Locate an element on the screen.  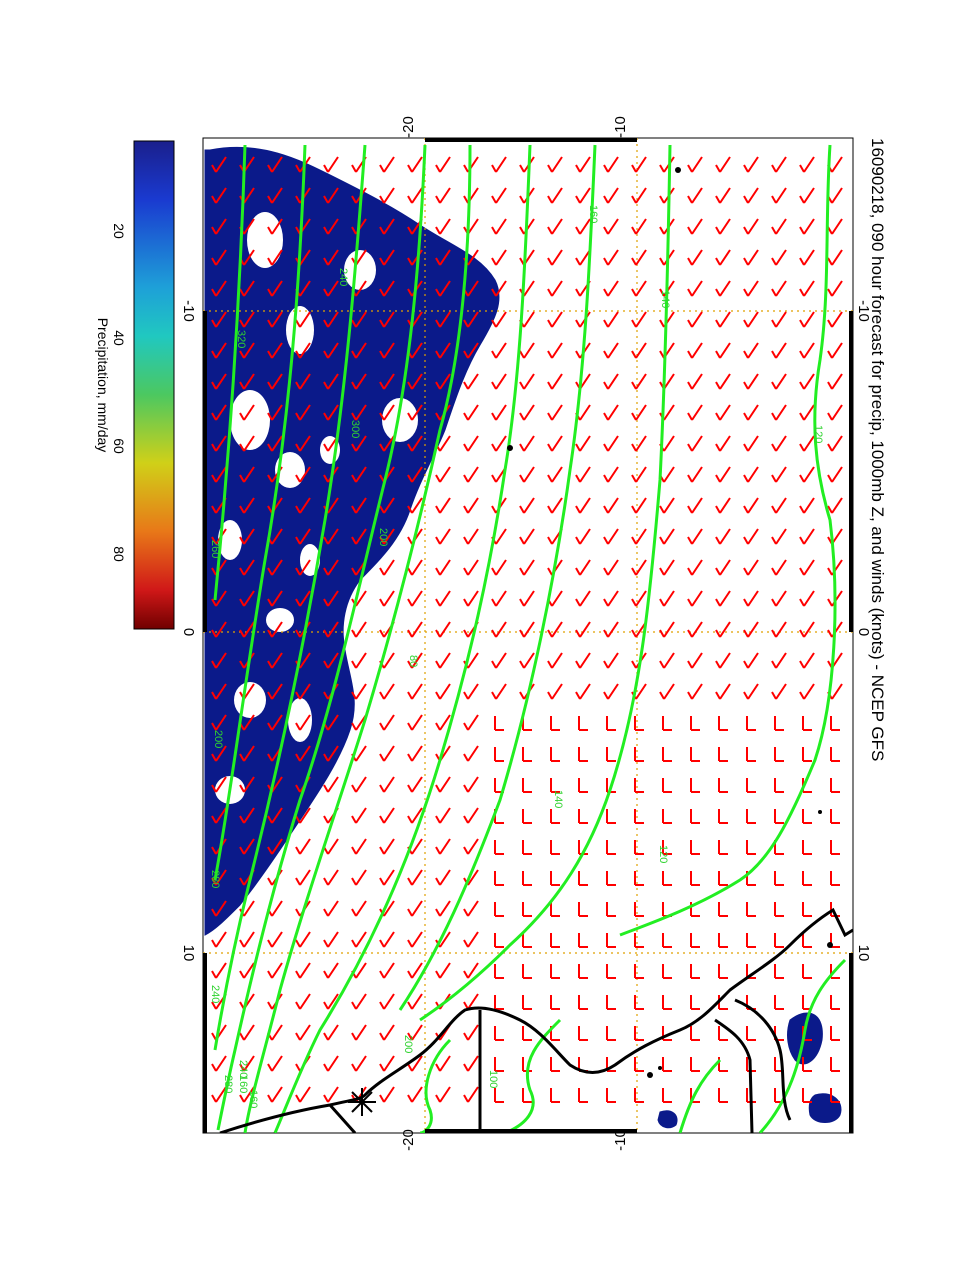
contour-label: 80 is located at coordinates (413, 661).